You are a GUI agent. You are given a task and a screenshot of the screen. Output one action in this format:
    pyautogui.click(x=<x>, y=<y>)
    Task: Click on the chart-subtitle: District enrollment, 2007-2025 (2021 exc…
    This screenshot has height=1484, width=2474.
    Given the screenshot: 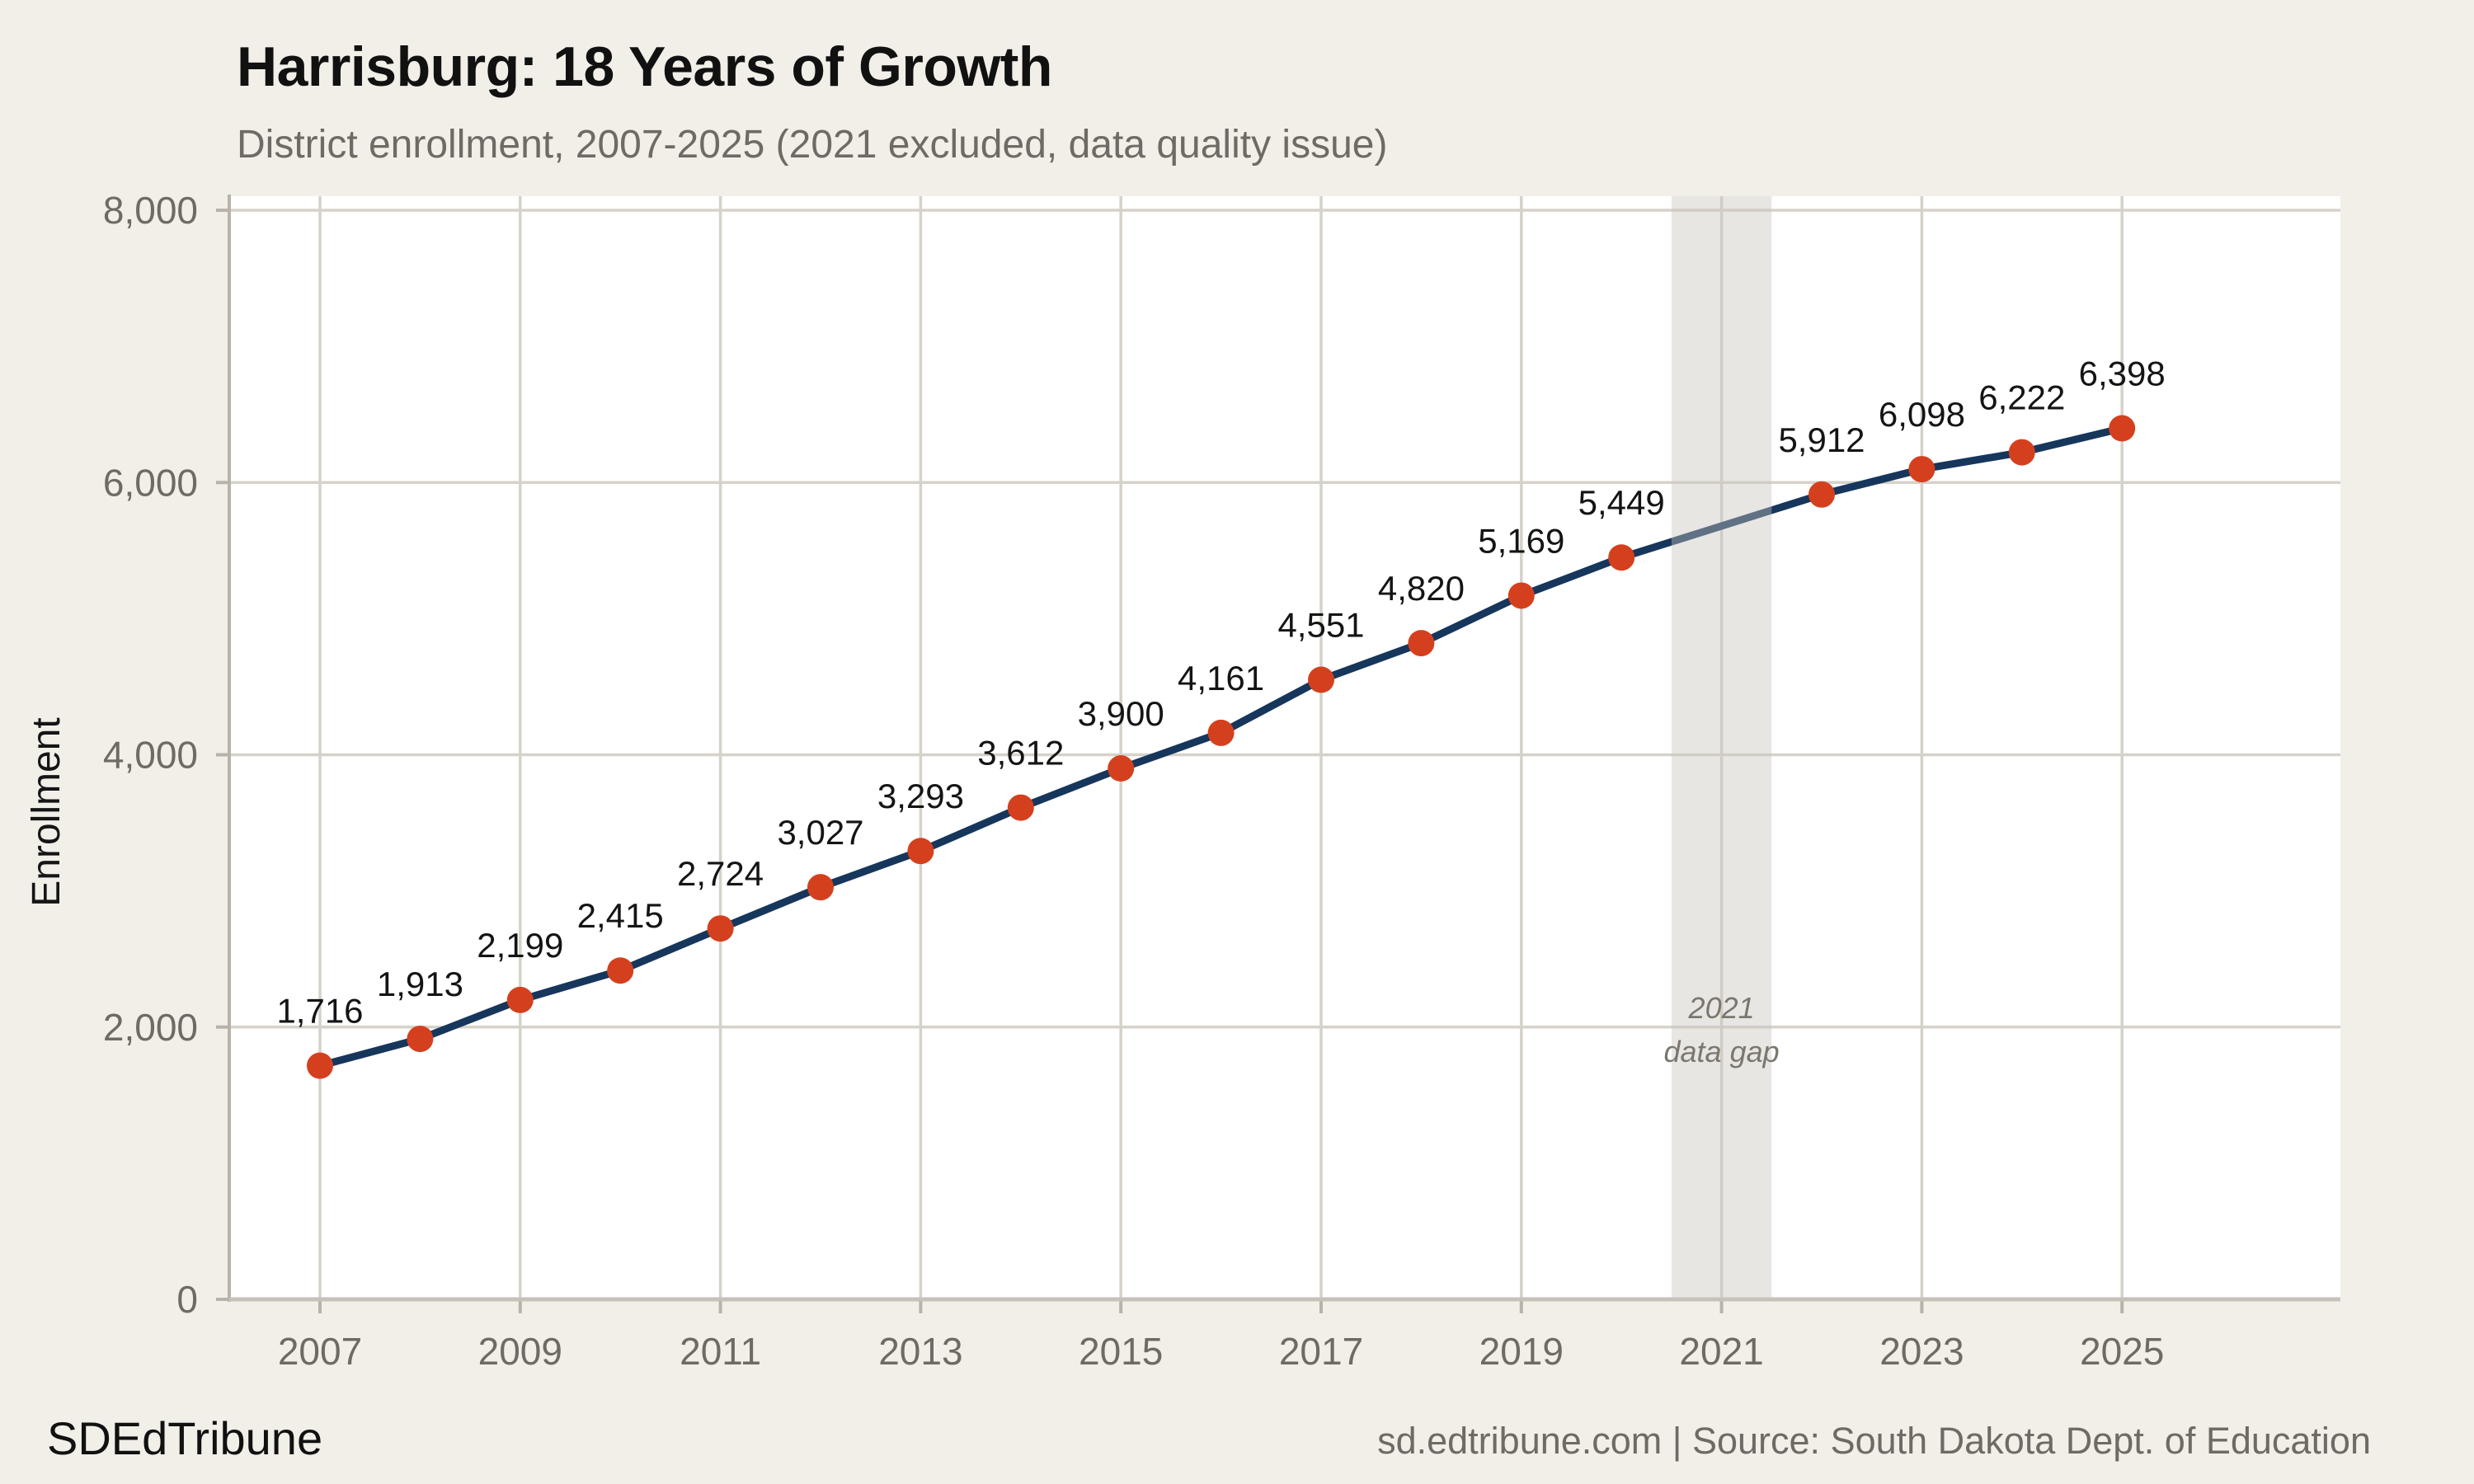 What is the action you would take?
    pyautogui.click(x=812, y=145)
    